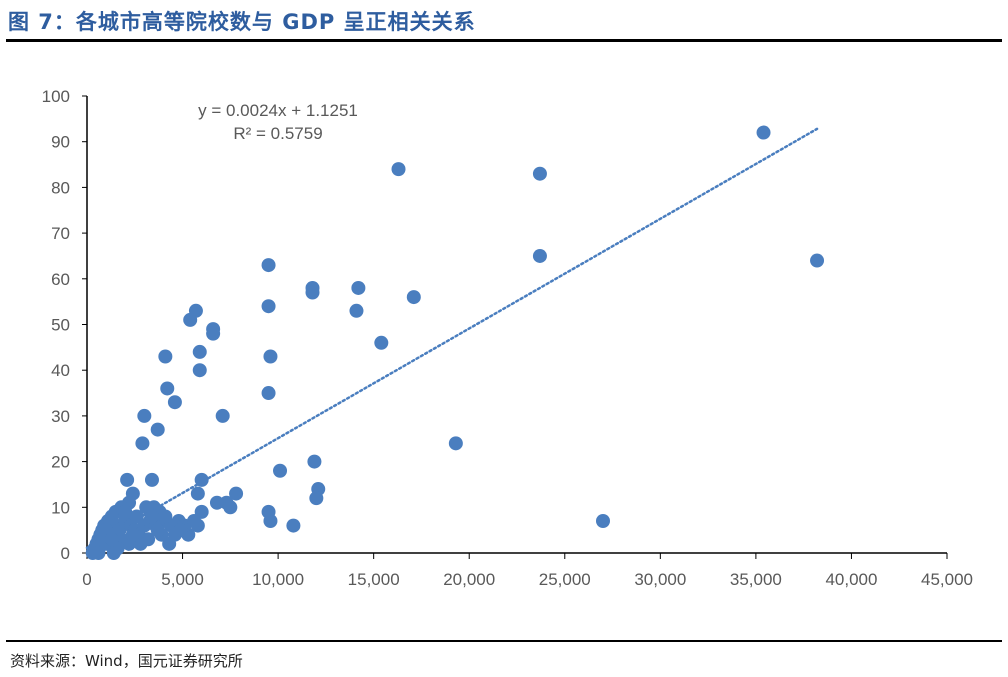 This screenshot has width=1008, height=677. I want to click on y-tick-label: 50, so click(60, 325).